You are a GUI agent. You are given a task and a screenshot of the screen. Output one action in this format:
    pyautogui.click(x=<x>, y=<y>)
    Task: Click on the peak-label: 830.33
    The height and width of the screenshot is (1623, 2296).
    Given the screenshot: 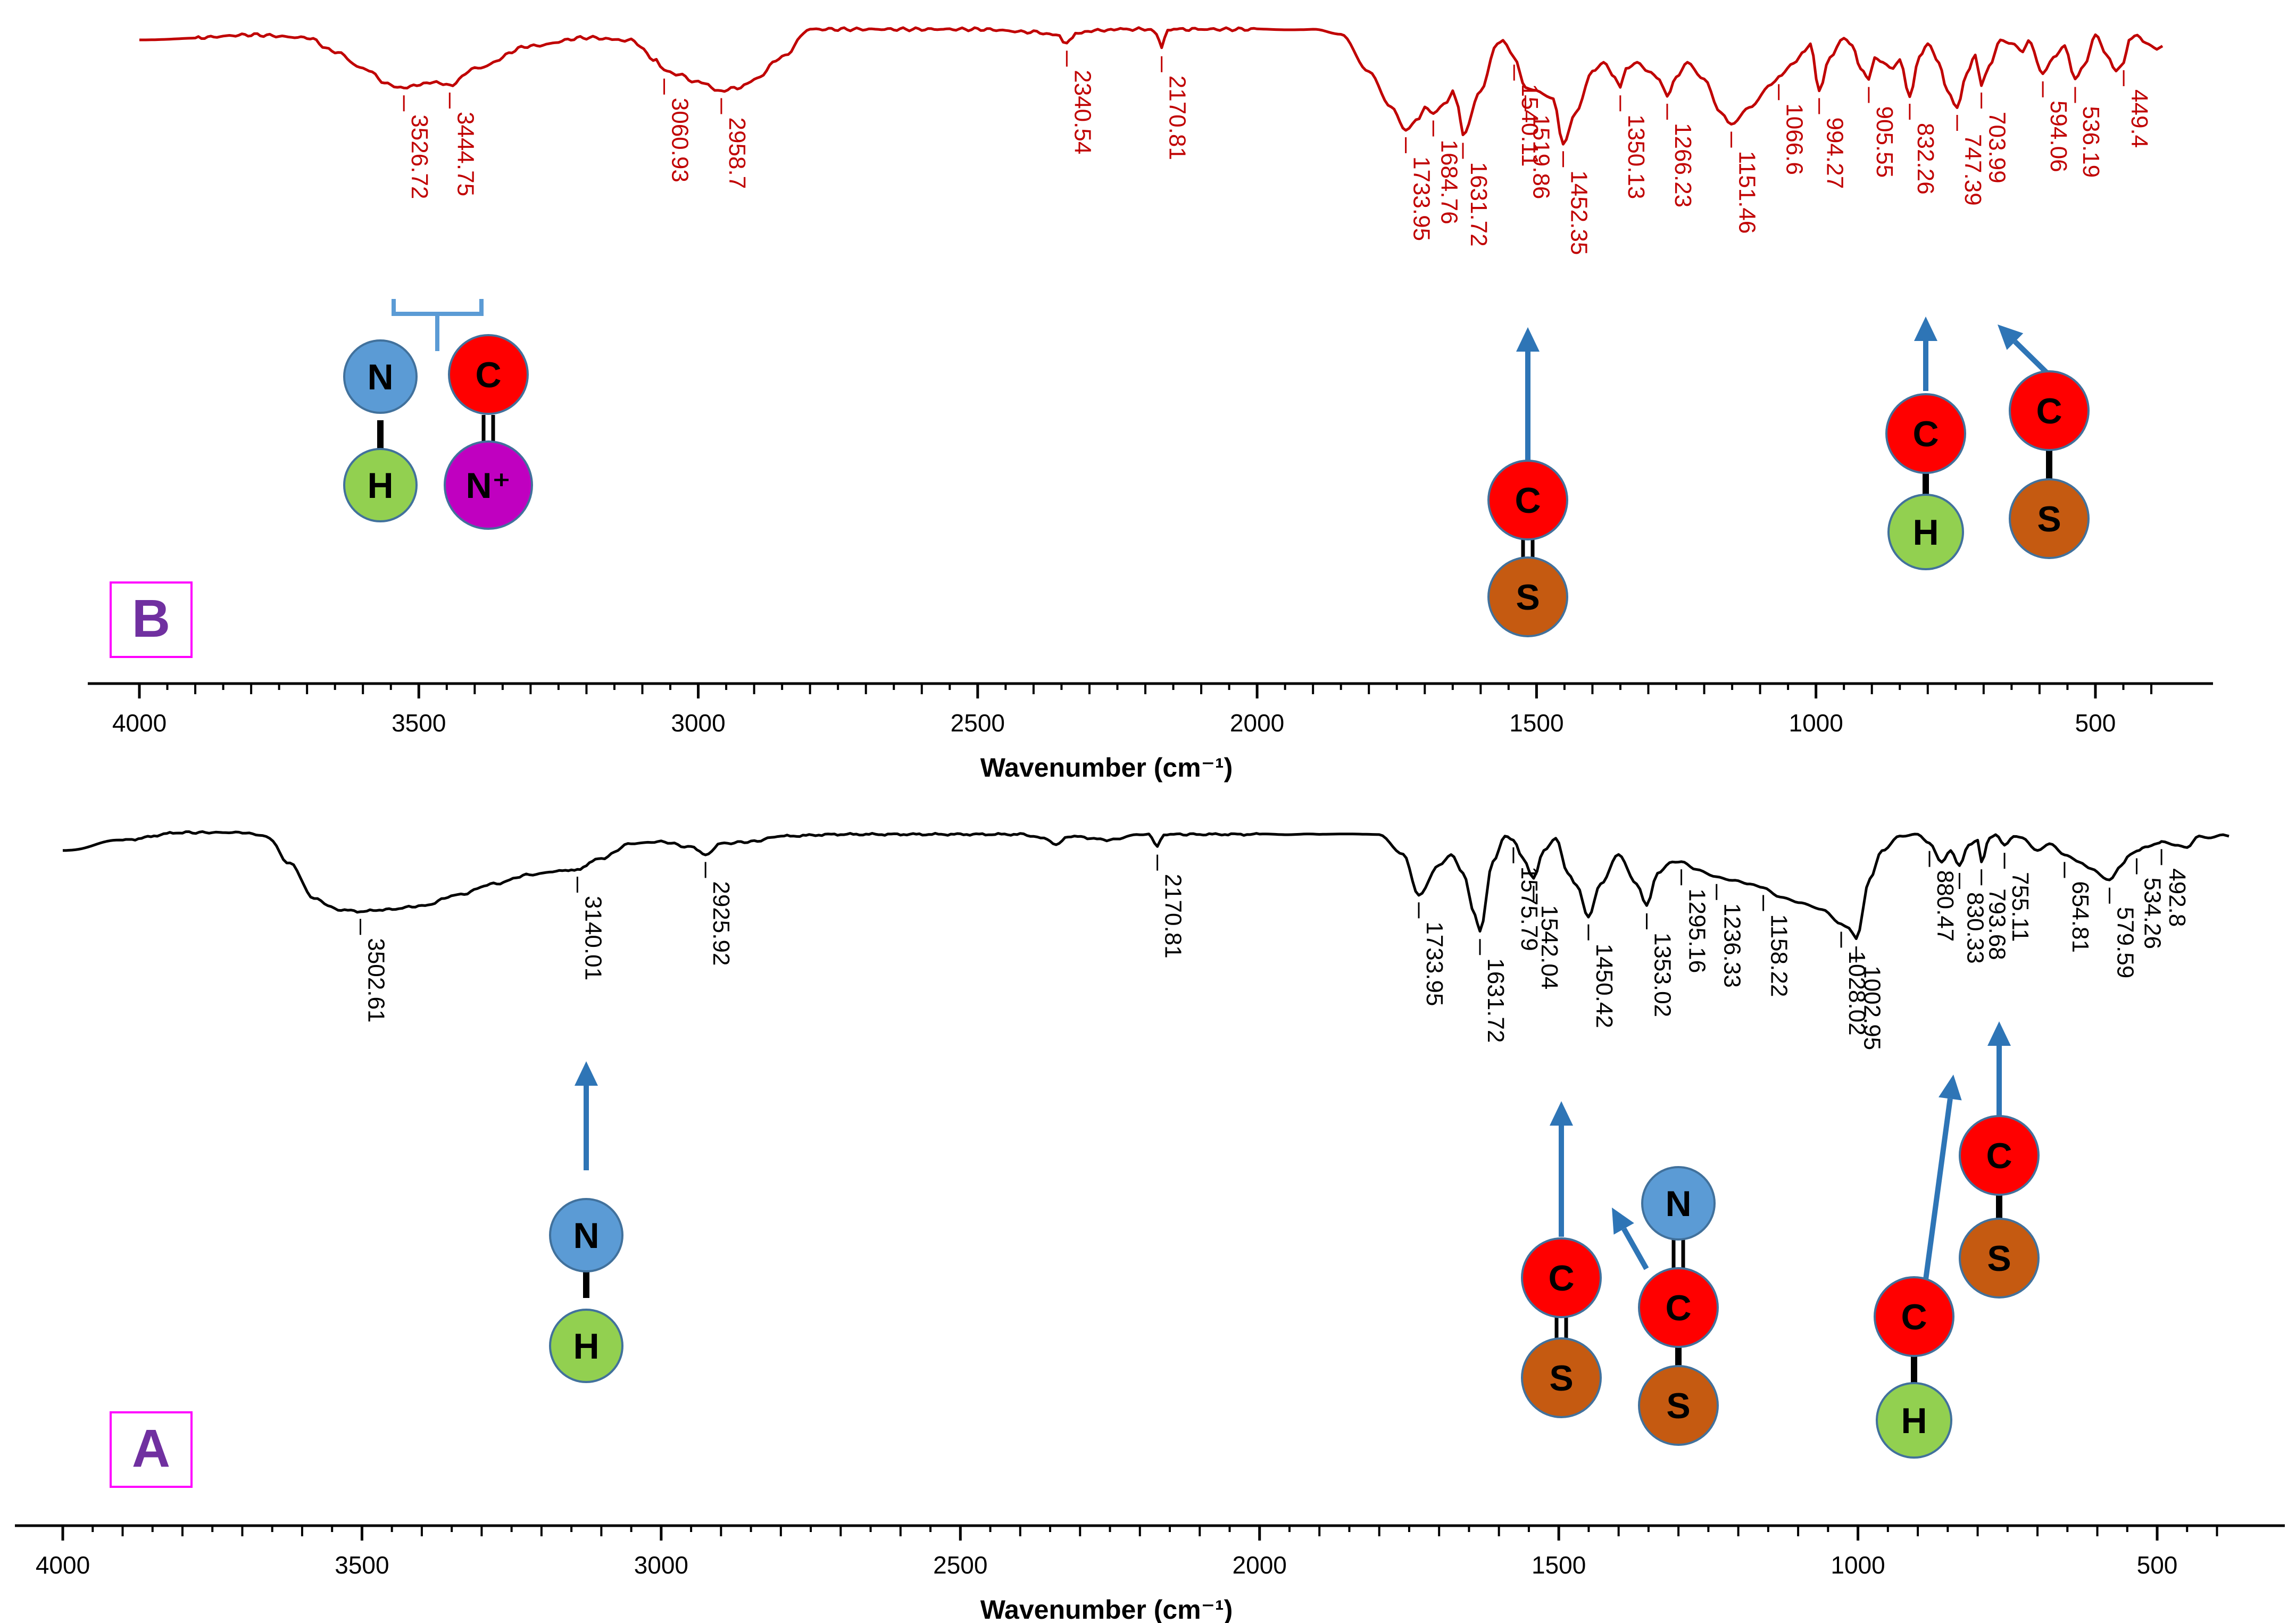 What is the action you would take?
    pyautogui.click(x=1973, y=918)
    